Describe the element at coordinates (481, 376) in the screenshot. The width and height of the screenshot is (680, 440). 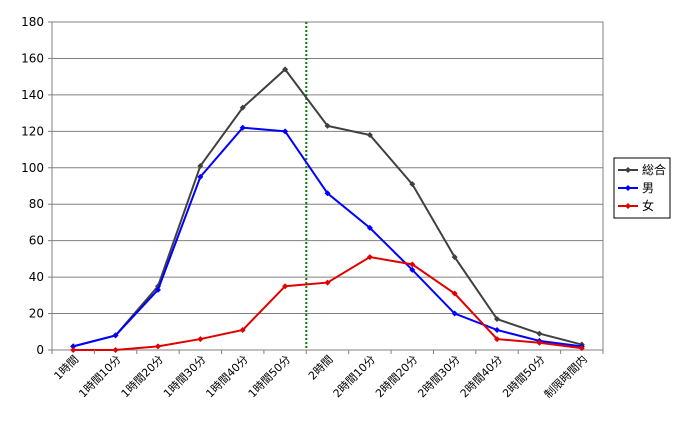
I see `x-tick-label: 2時間40分` at that location.